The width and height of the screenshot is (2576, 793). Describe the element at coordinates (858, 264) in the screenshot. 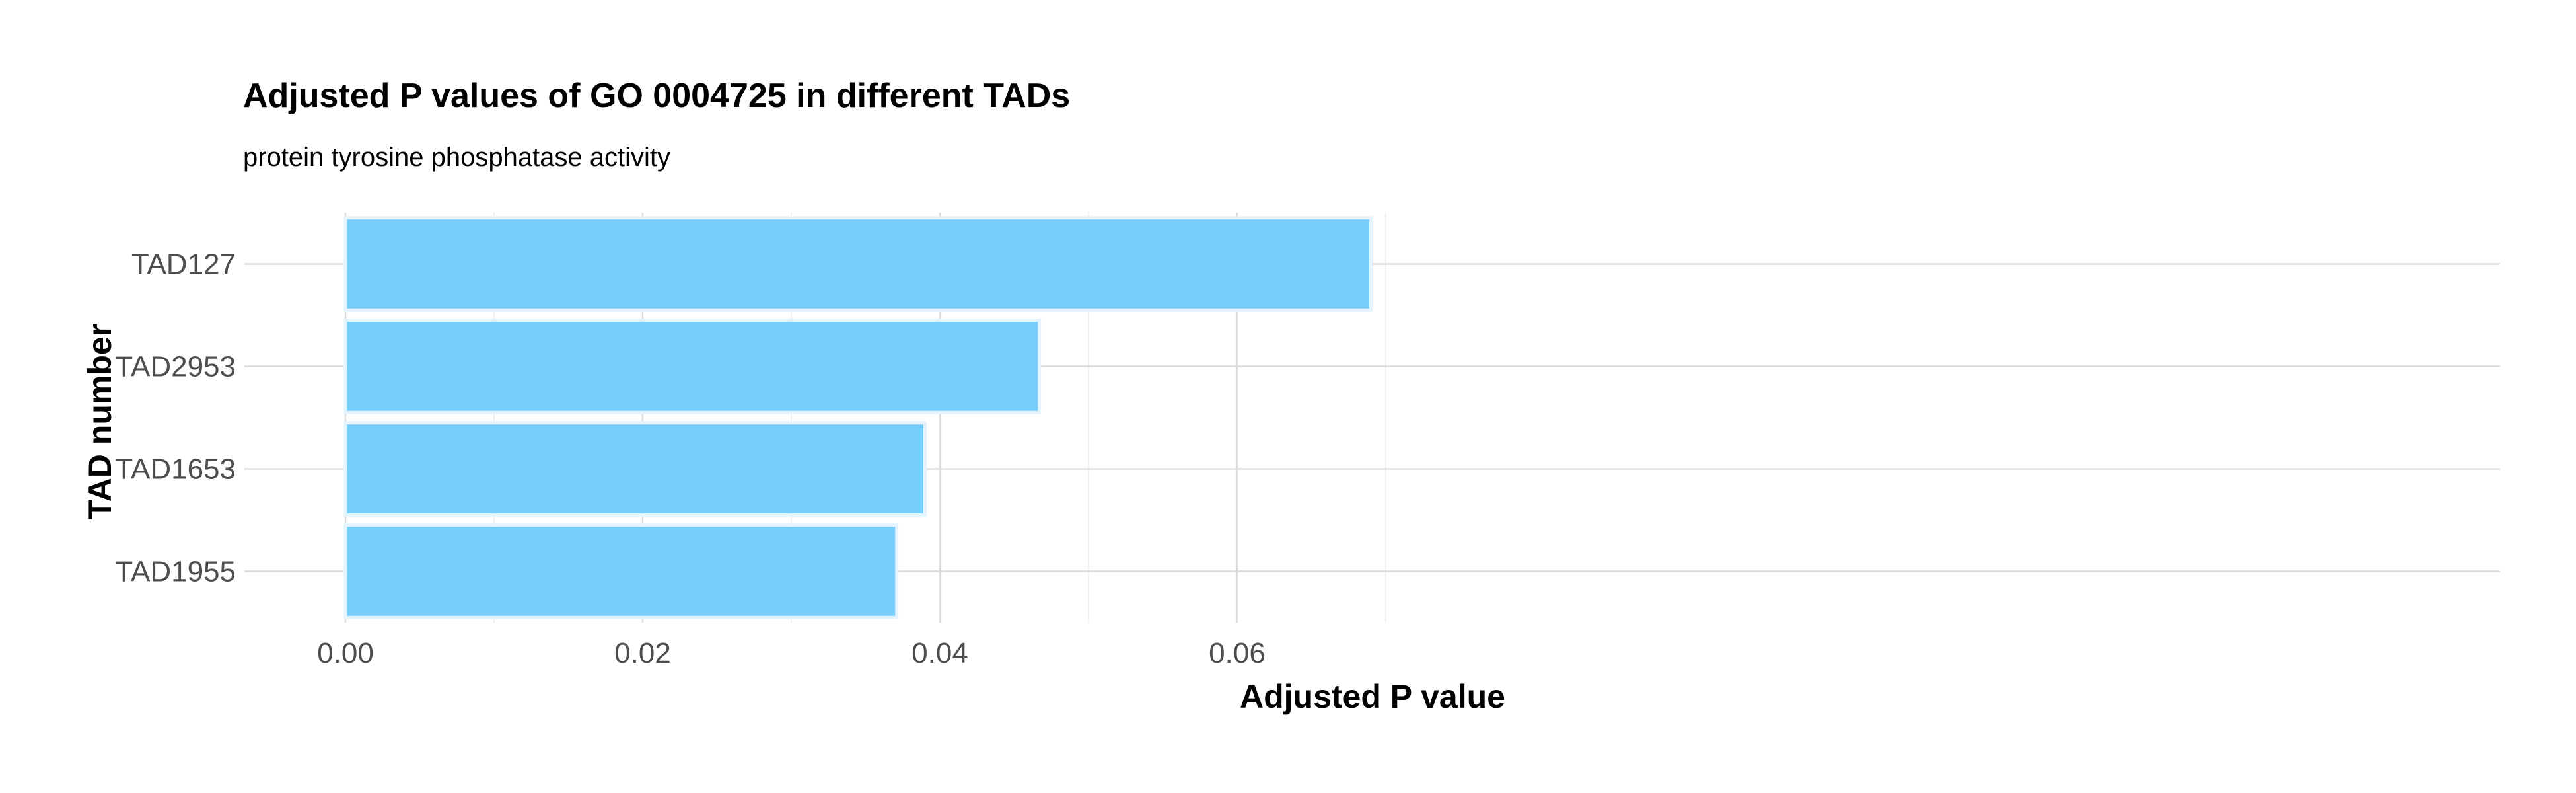

I see `bar-tad127` at that location.